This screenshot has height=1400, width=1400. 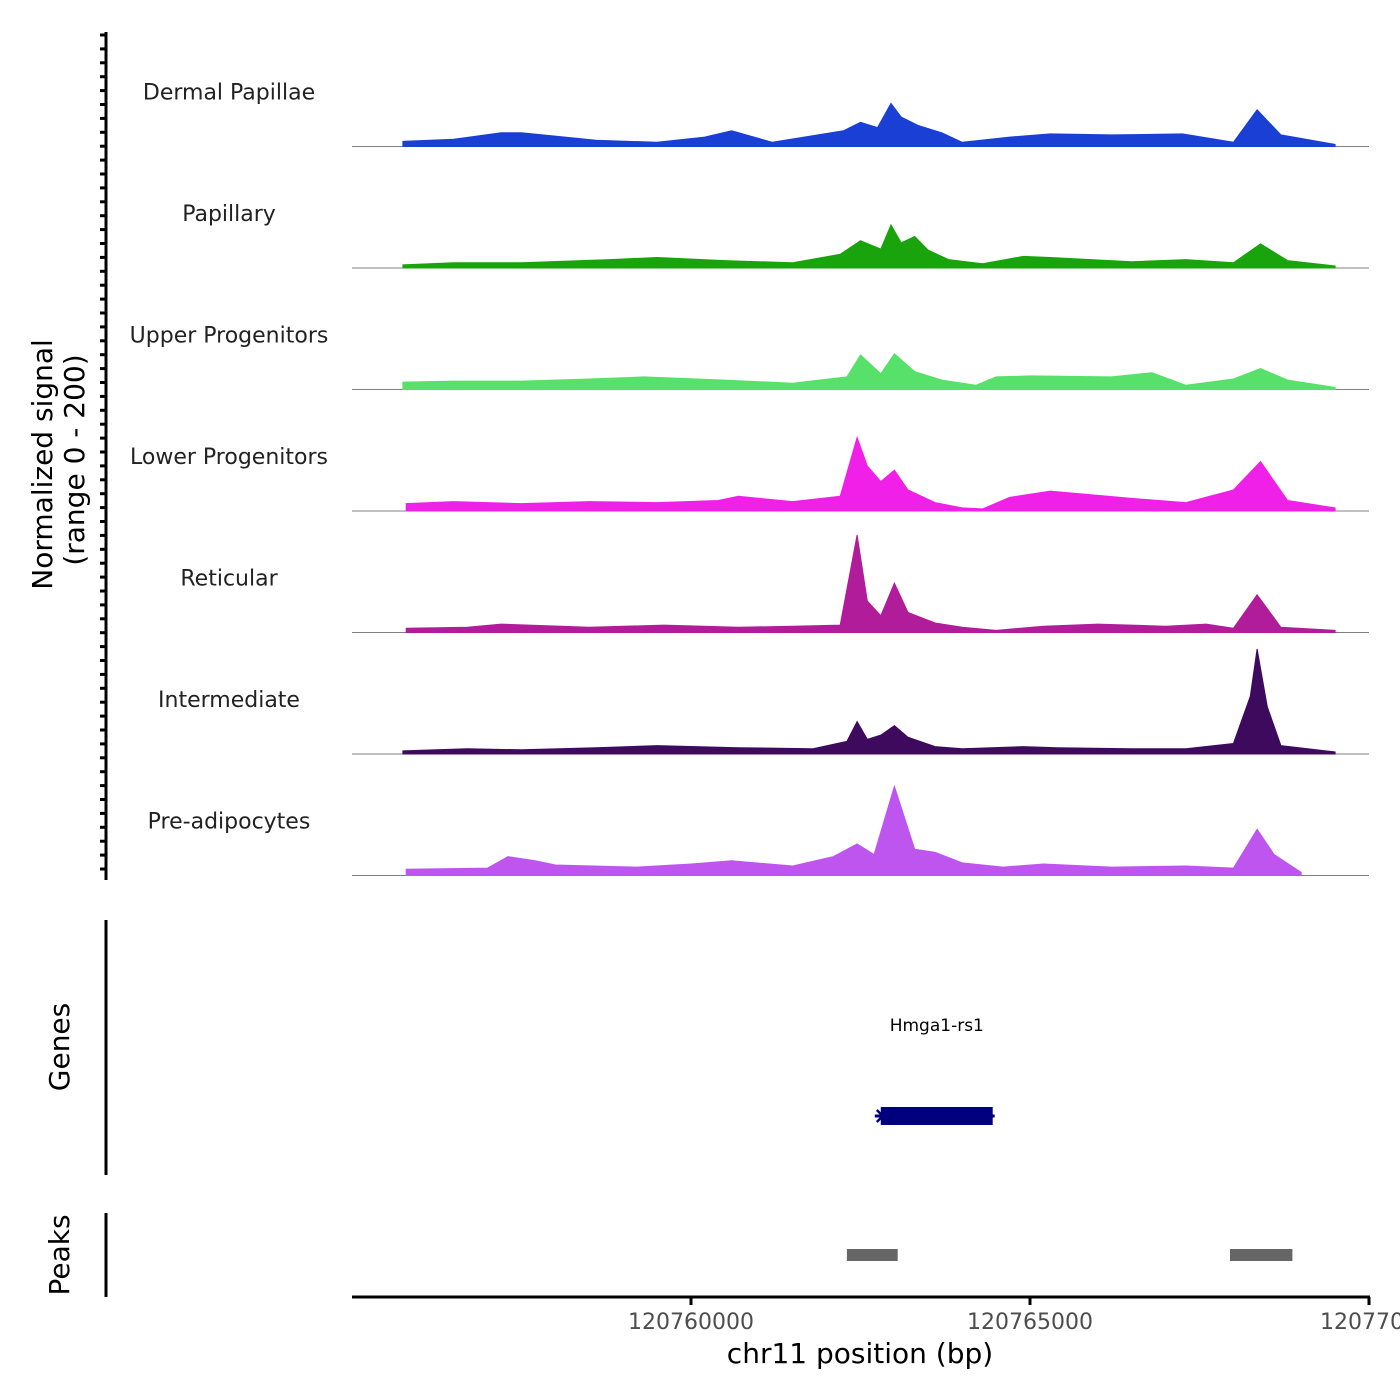 What do you see at coordinates (860, 1353) in the screenshot?
I see `x-axis-title: chr11 position (bp)` at bounding box center [860, 1353].